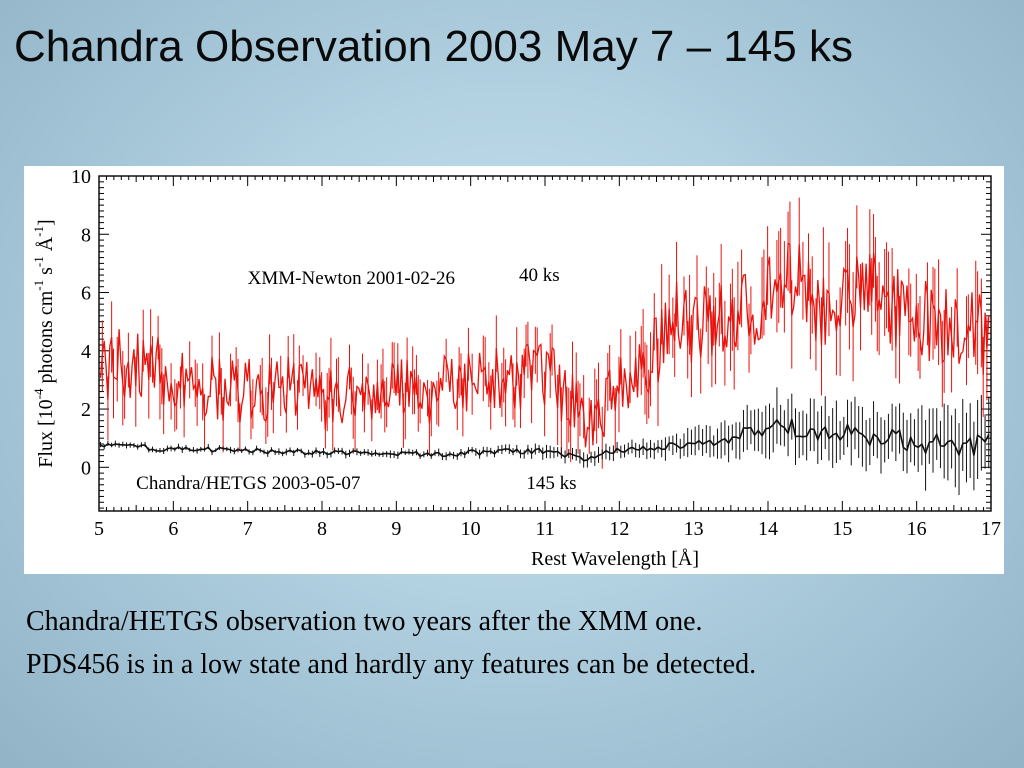 The width and height of the screenshot is (1024, 768). Describe the element at coordinates (86, 410) in the screenshot. I see `y-tick-label: 2` at that location.